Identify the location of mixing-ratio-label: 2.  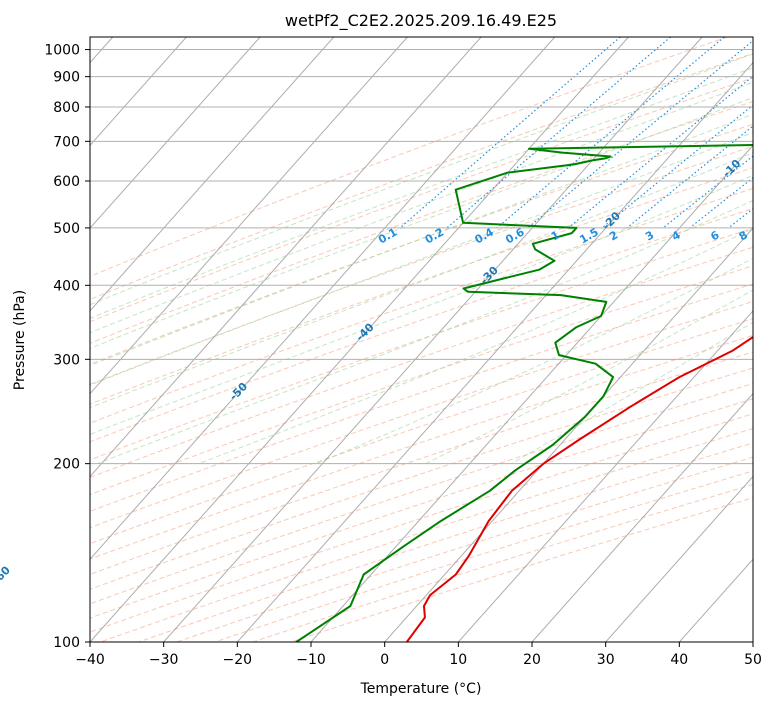
(613, 235).